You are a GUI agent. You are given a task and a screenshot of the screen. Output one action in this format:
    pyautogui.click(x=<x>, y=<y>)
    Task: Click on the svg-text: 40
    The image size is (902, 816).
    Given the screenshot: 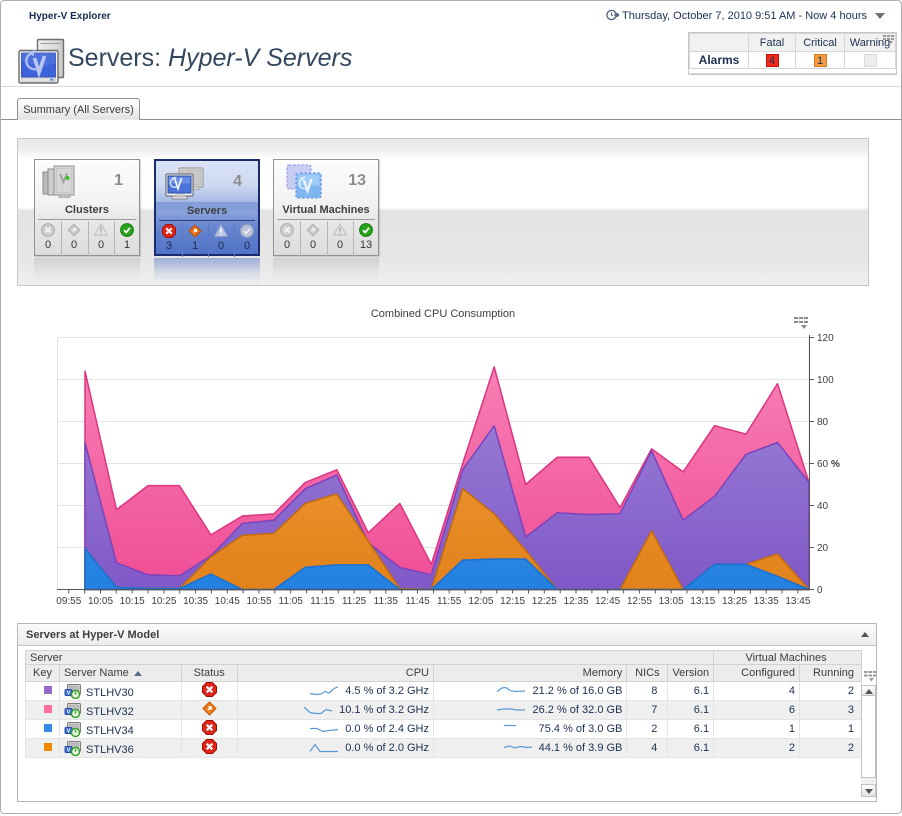 What is the action you would take?
    pyautogui.click(x=823, y=506)
    